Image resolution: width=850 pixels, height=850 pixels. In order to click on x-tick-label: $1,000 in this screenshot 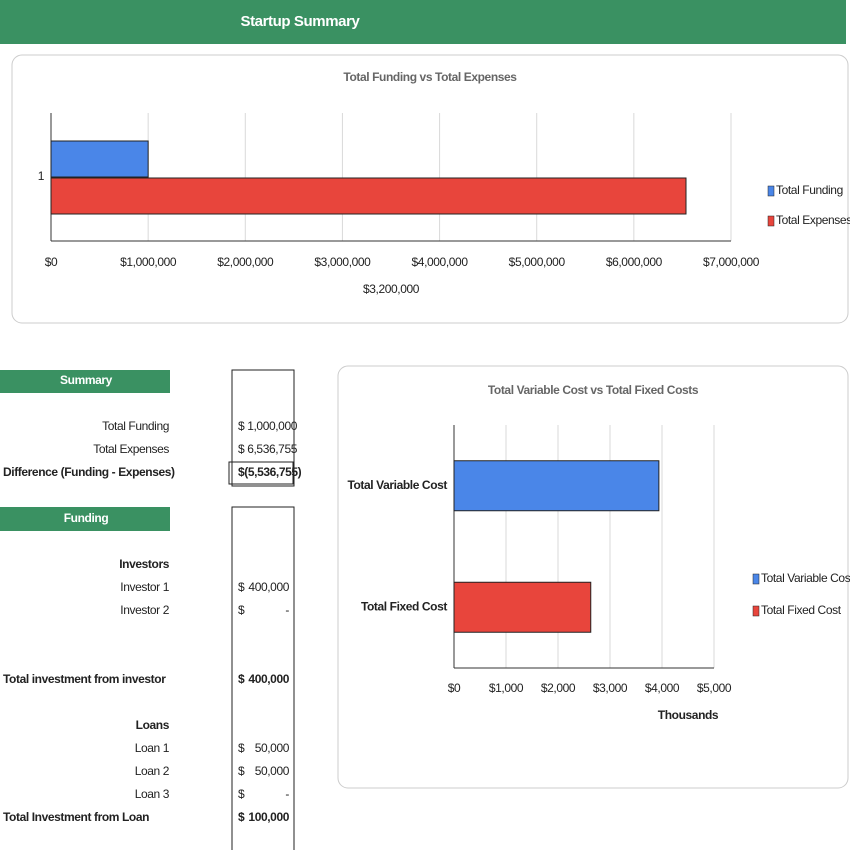, I will do `click(506, 688)`.